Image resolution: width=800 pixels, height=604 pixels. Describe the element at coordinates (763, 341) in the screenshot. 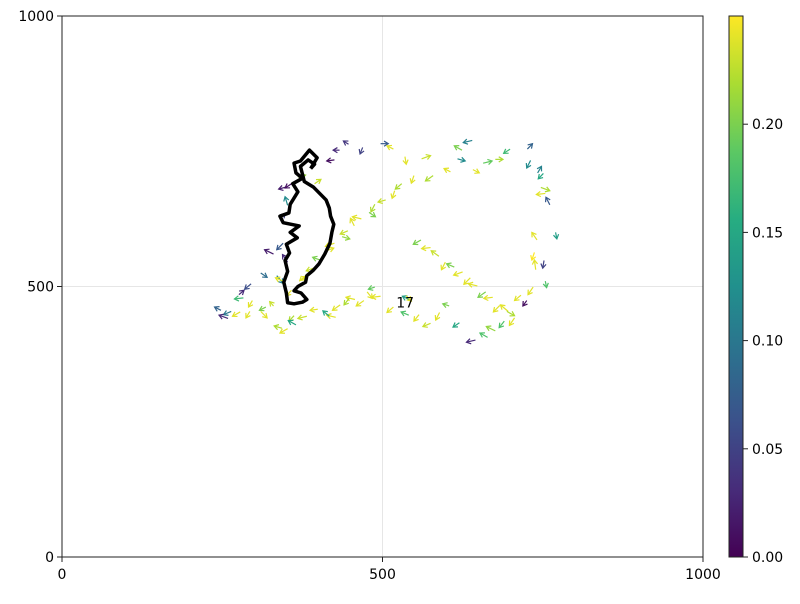

I see `colorbar-axis: 0.00 0.05 0.10 0.15 0.20` at that location.